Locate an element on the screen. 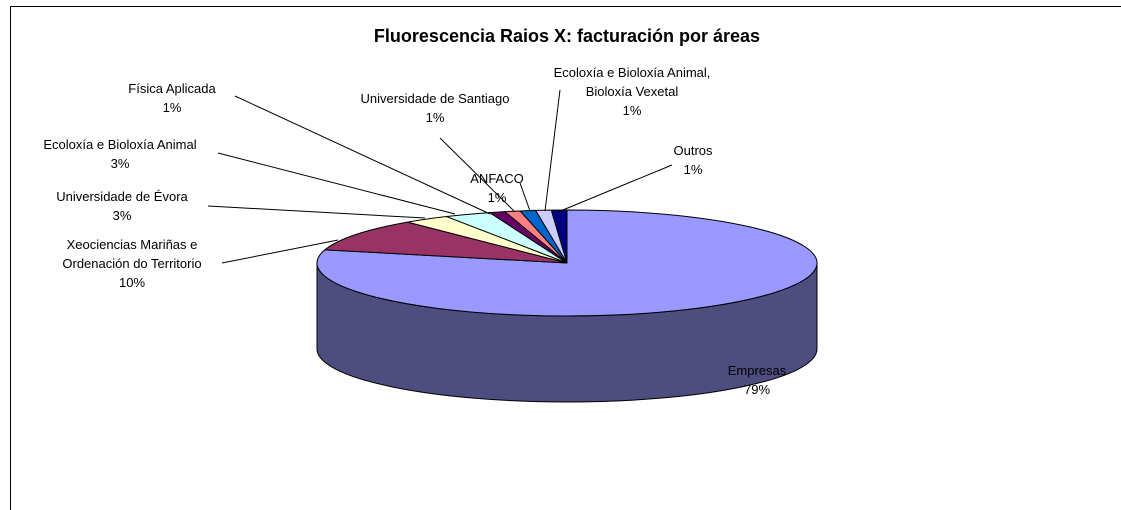 The width and height of the screenshot is (1121, 510). data-label: Empresas 79% is located at coordinates (757, 380).